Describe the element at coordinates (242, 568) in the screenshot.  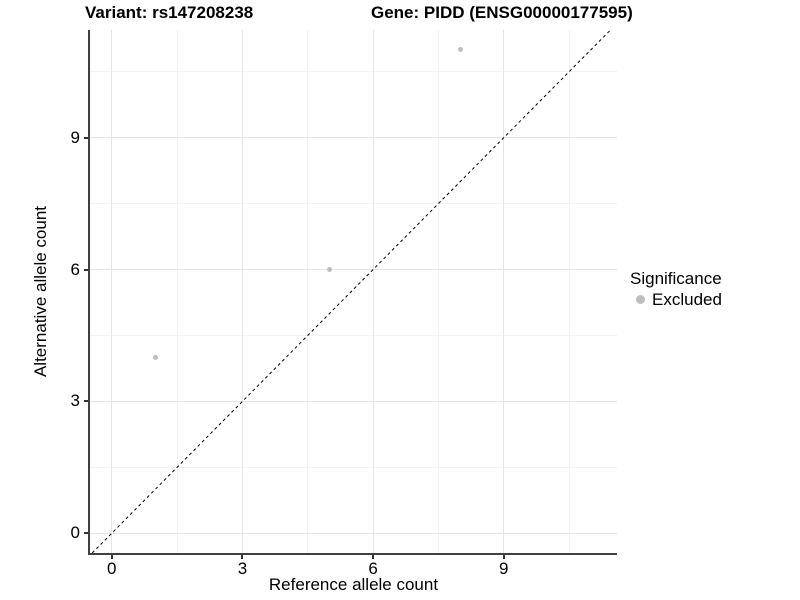
I see `x-tick-label: 3` at that location.